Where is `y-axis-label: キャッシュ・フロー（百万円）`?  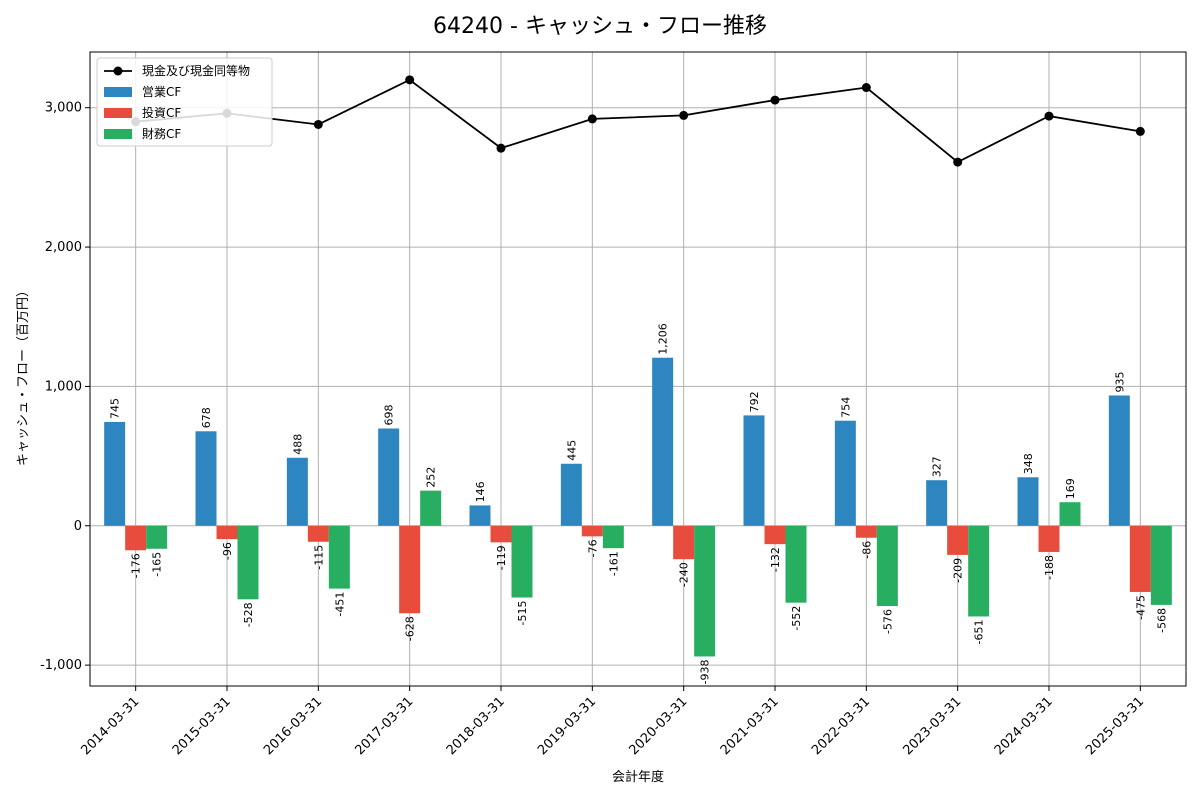
y-axis-label: キャッシュ・フロー（百万円） is located at coordinates (23, 375).